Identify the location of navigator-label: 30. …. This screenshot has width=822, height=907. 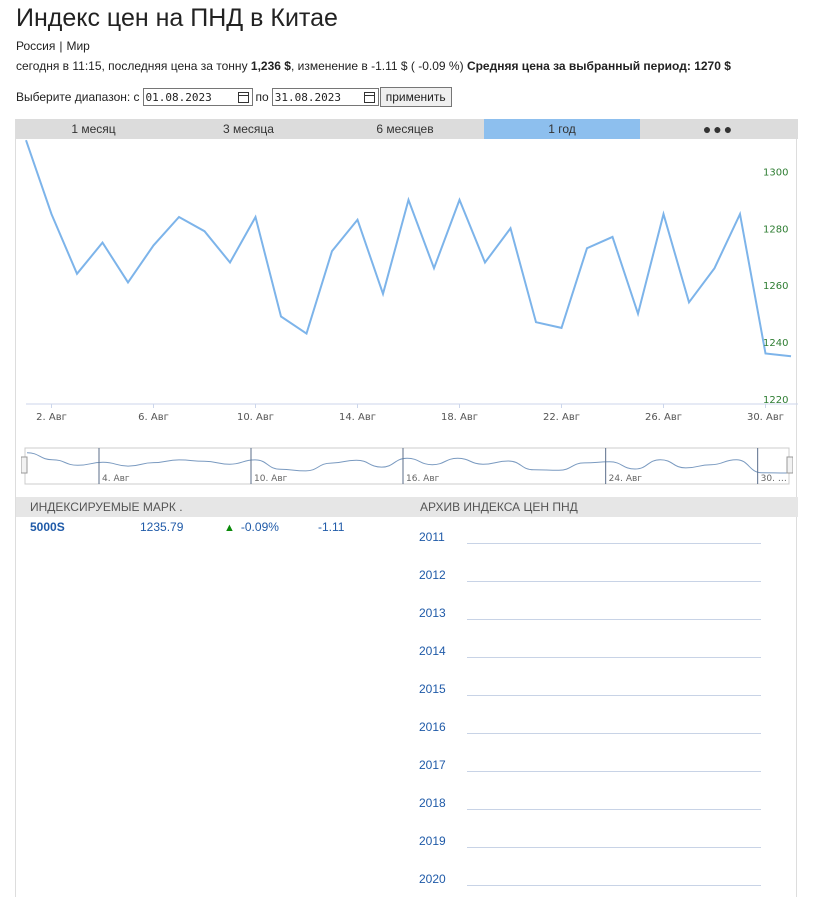
(774, 479).